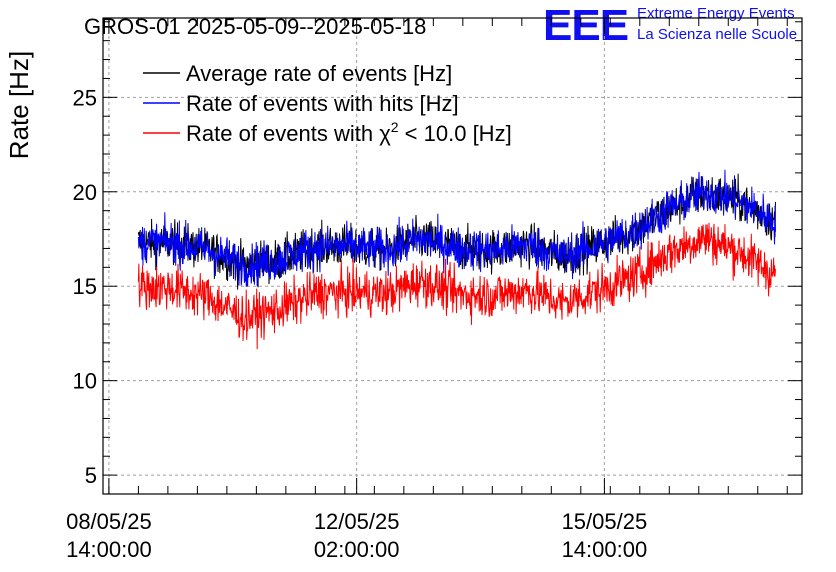  I want to click on brand-subtitle: La Scienza nelle Scuole, so click(717, 34).